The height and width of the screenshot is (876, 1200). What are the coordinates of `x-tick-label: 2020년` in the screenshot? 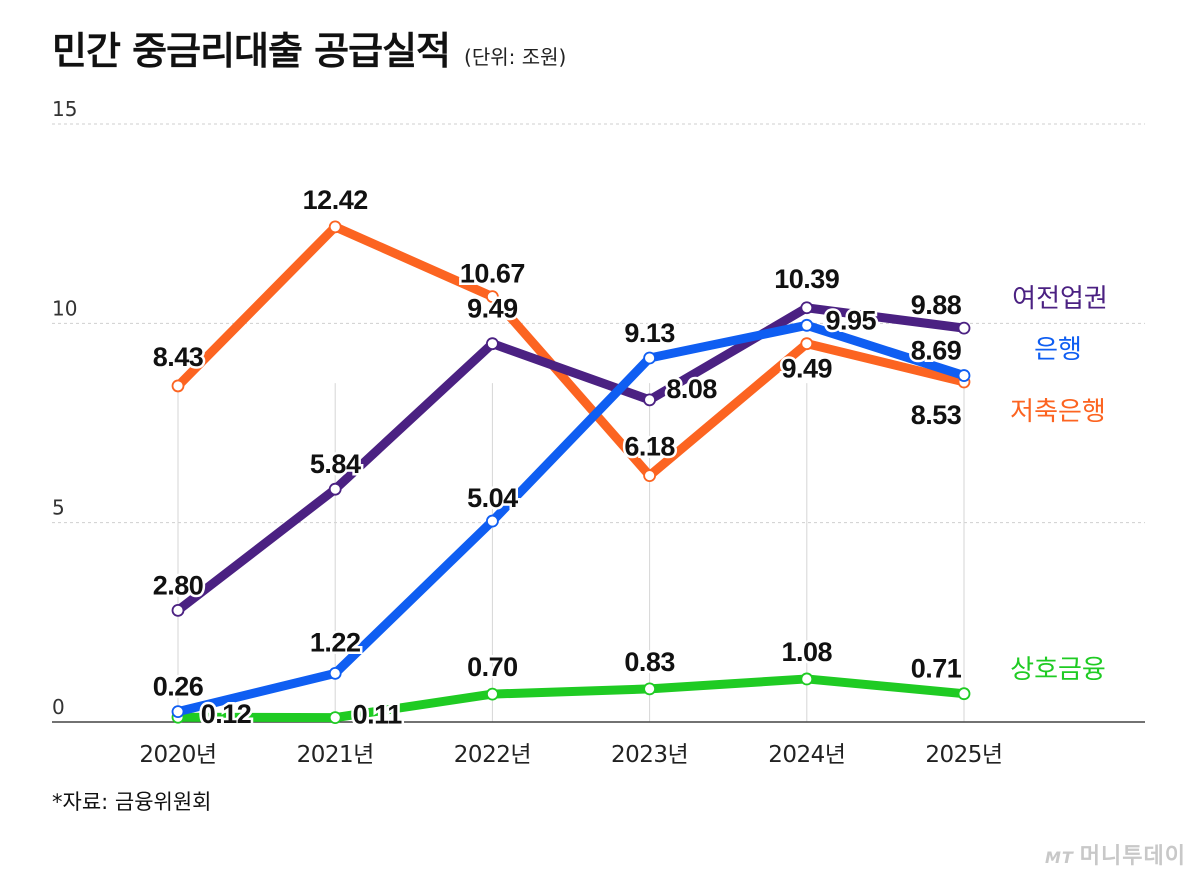 It's located at (177, 755).